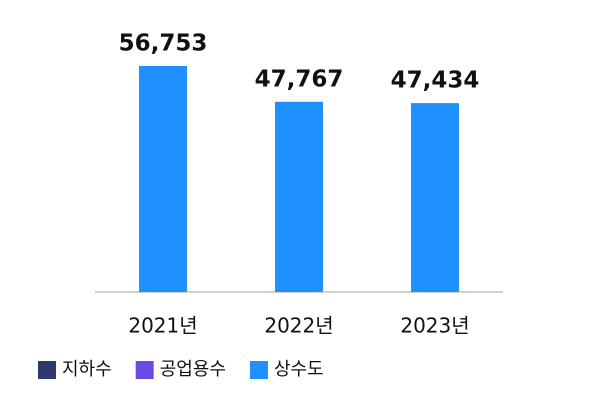  Describe the element at coordinates (162, 326) in the screenshot. I see `x-tick-label: 2021년` at that location.